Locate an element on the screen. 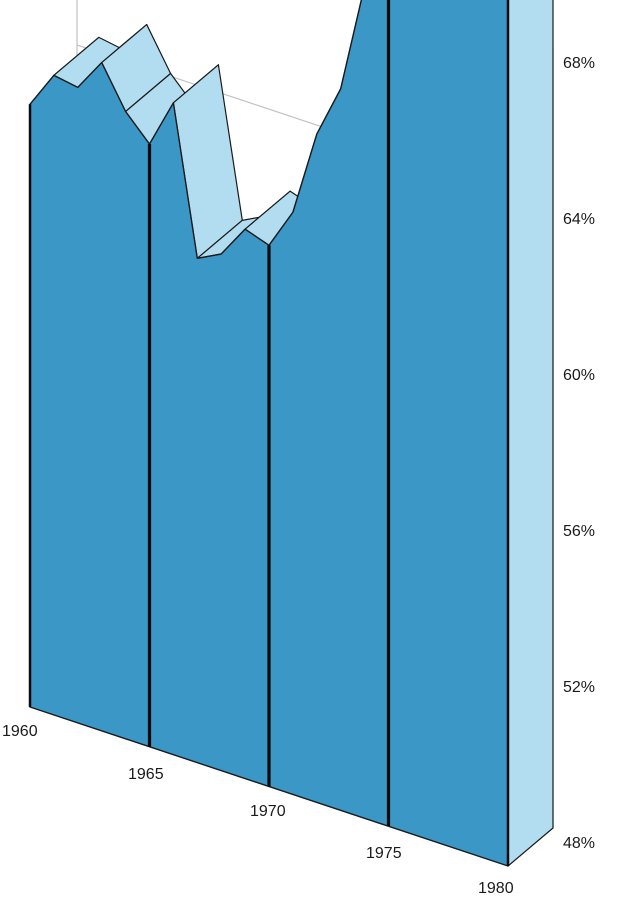 Image resolution: width=620 pixels, height=902 pixels. y-tick-label: 68% is located at coordinates (579, 63).